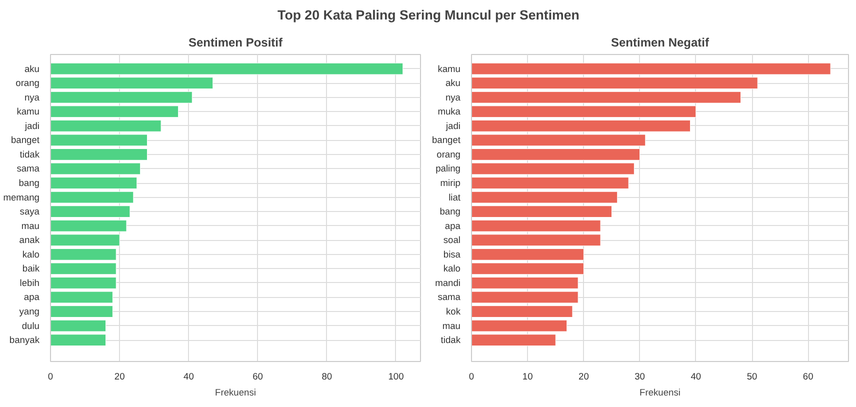 The width and height of the screenshot is (856, 407). I want to click on y-tick-label: banyak, so click(24, 340).